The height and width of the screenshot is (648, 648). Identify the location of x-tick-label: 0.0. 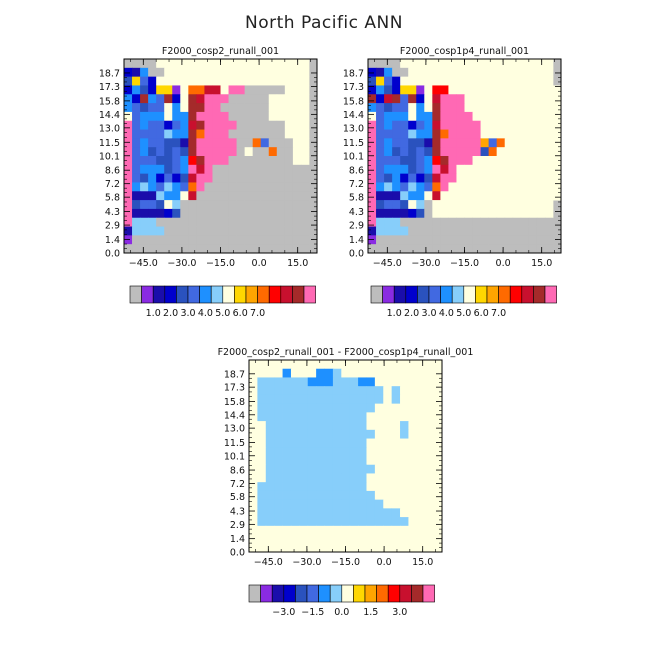
(503, 263).